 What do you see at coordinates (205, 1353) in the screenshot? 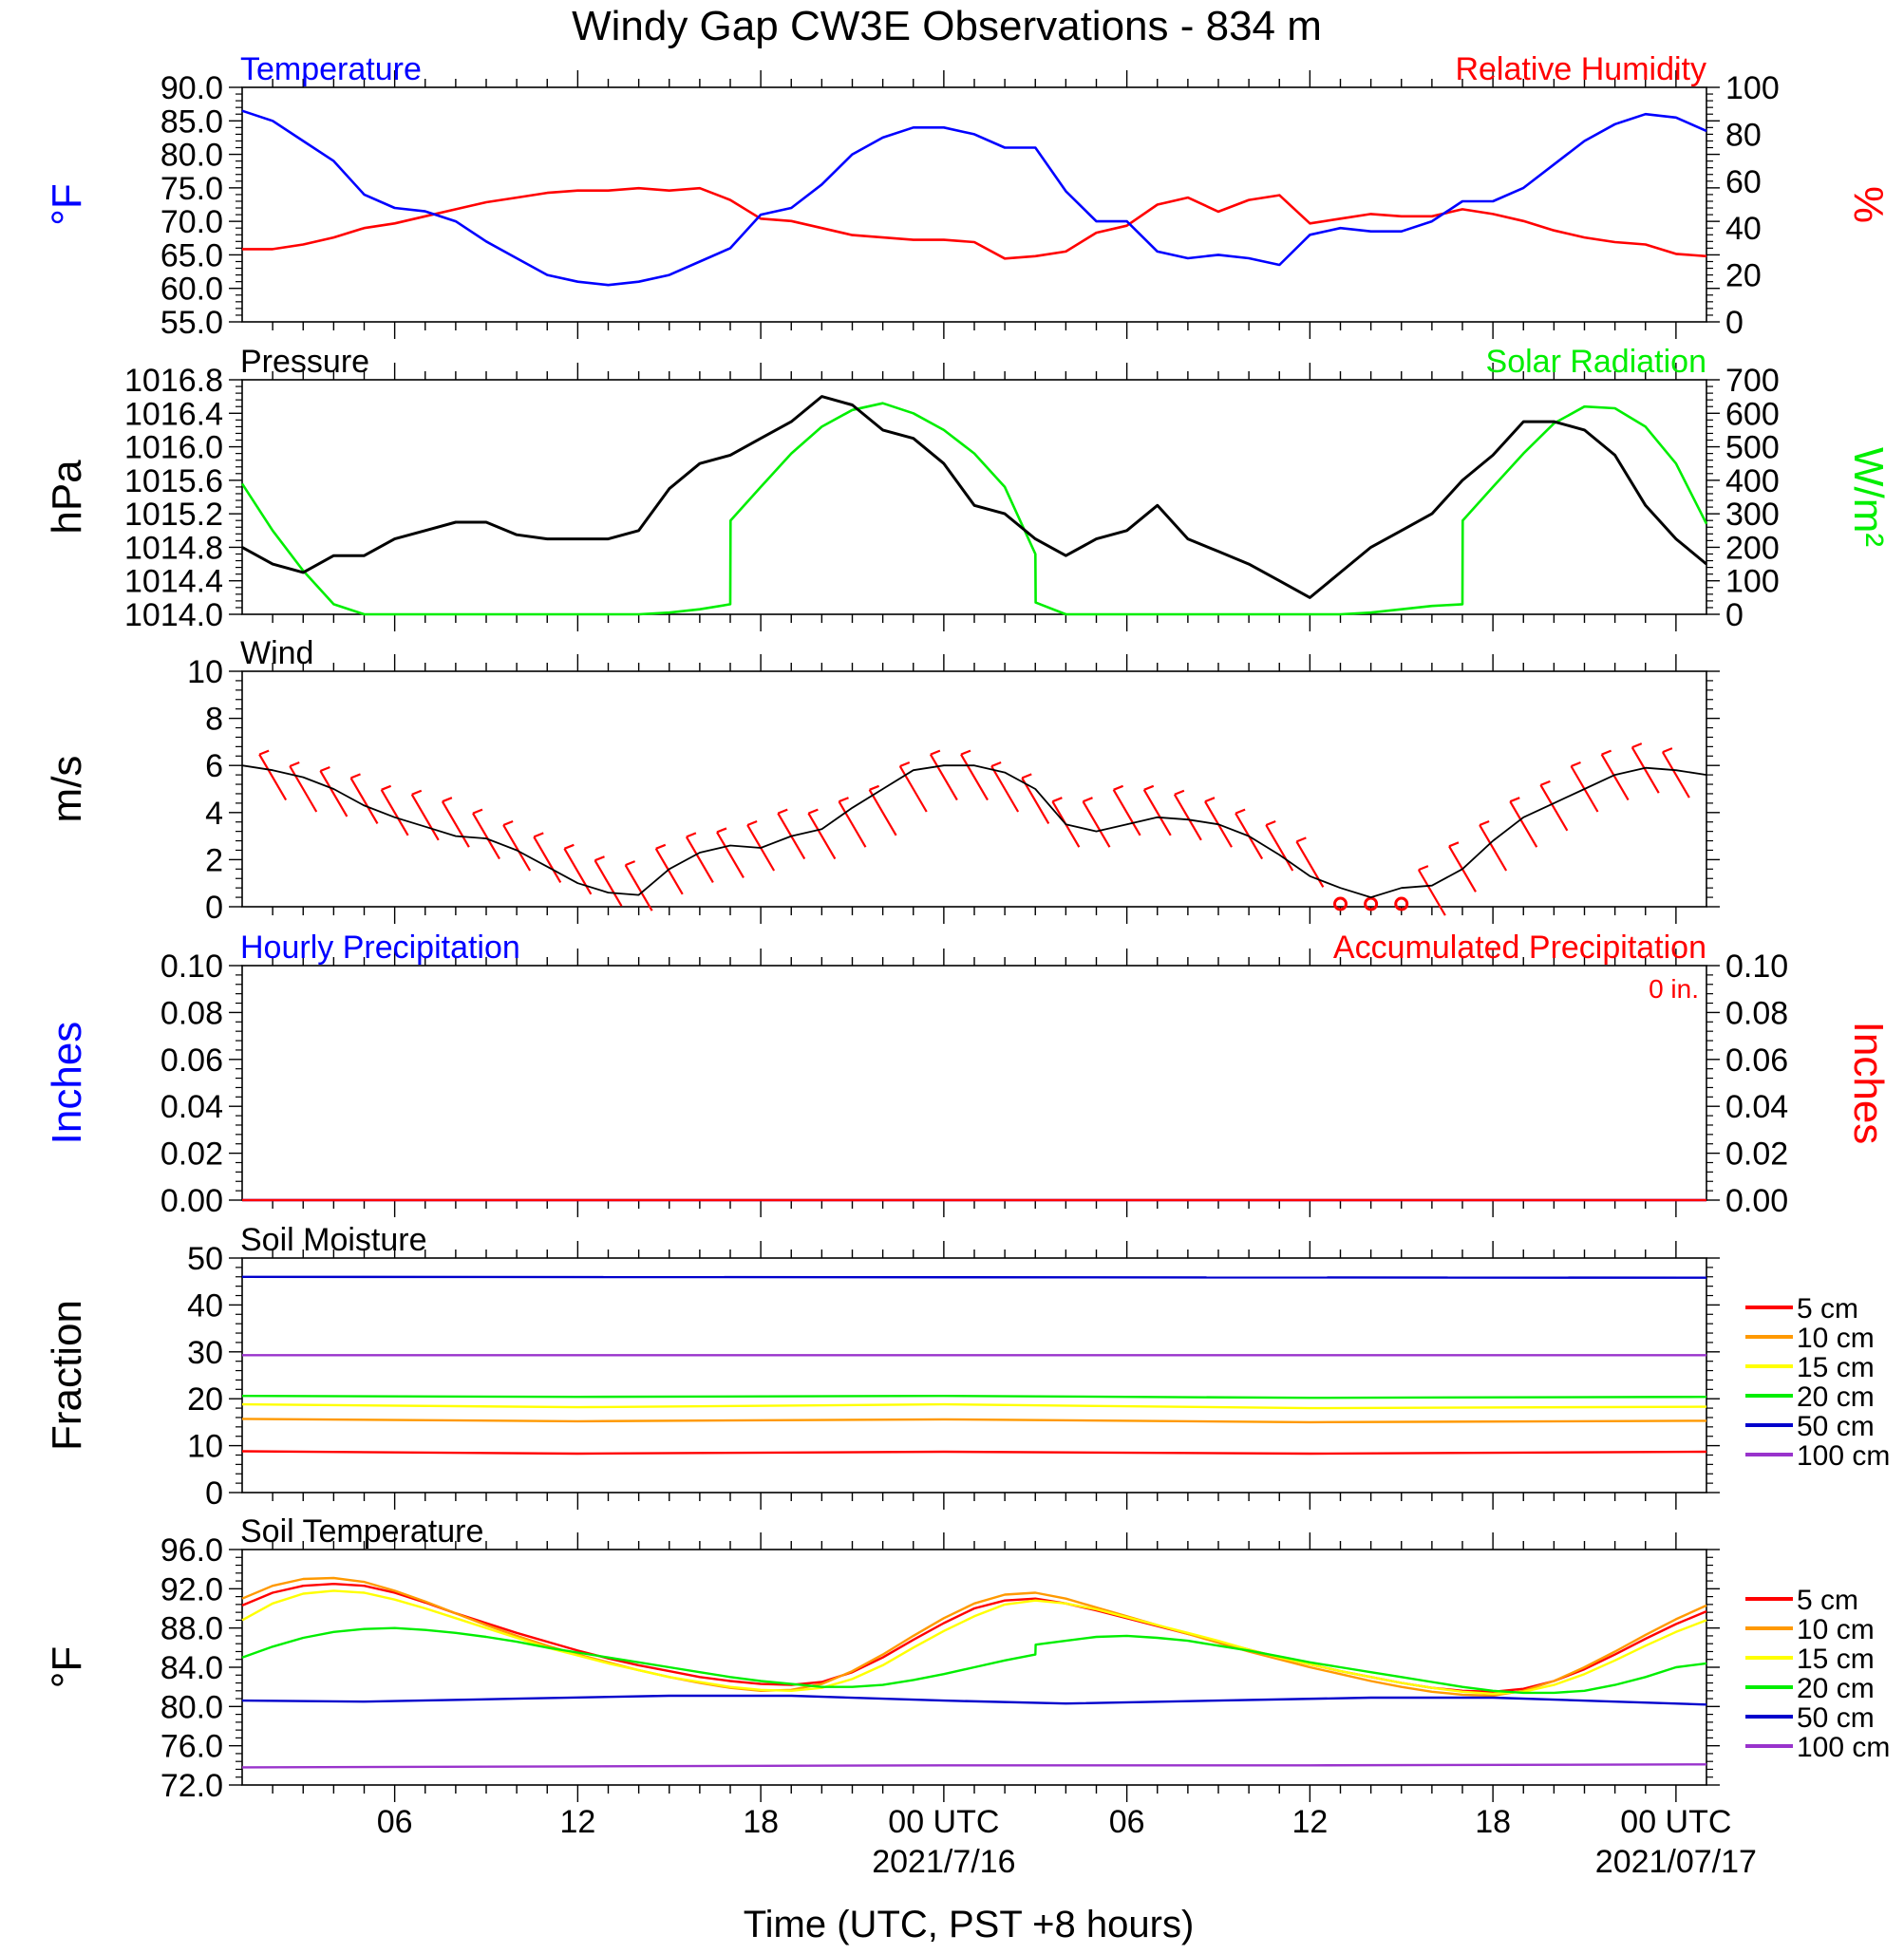
I see `soilm-y-tick-label-left: 30` at bounding box center [205, 1353].